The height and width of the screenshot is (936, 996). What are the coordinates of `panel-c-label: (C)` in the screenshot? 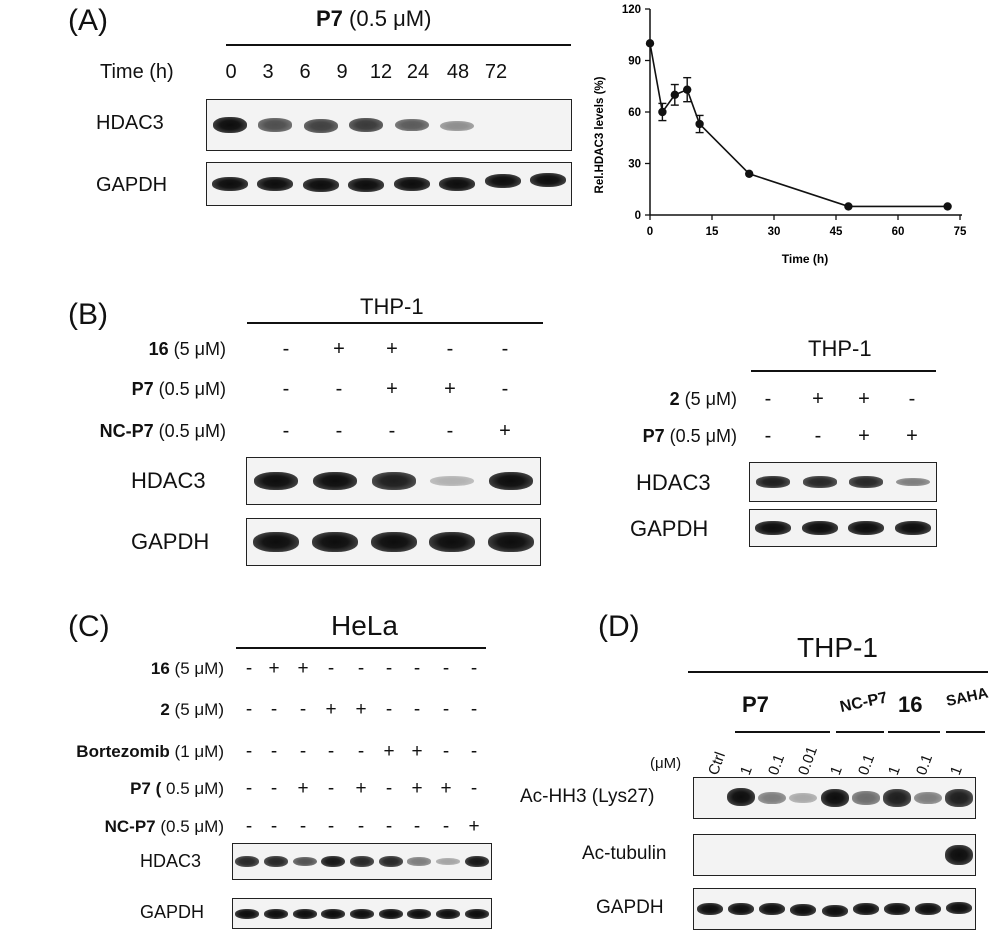 It's located at (89, 626).